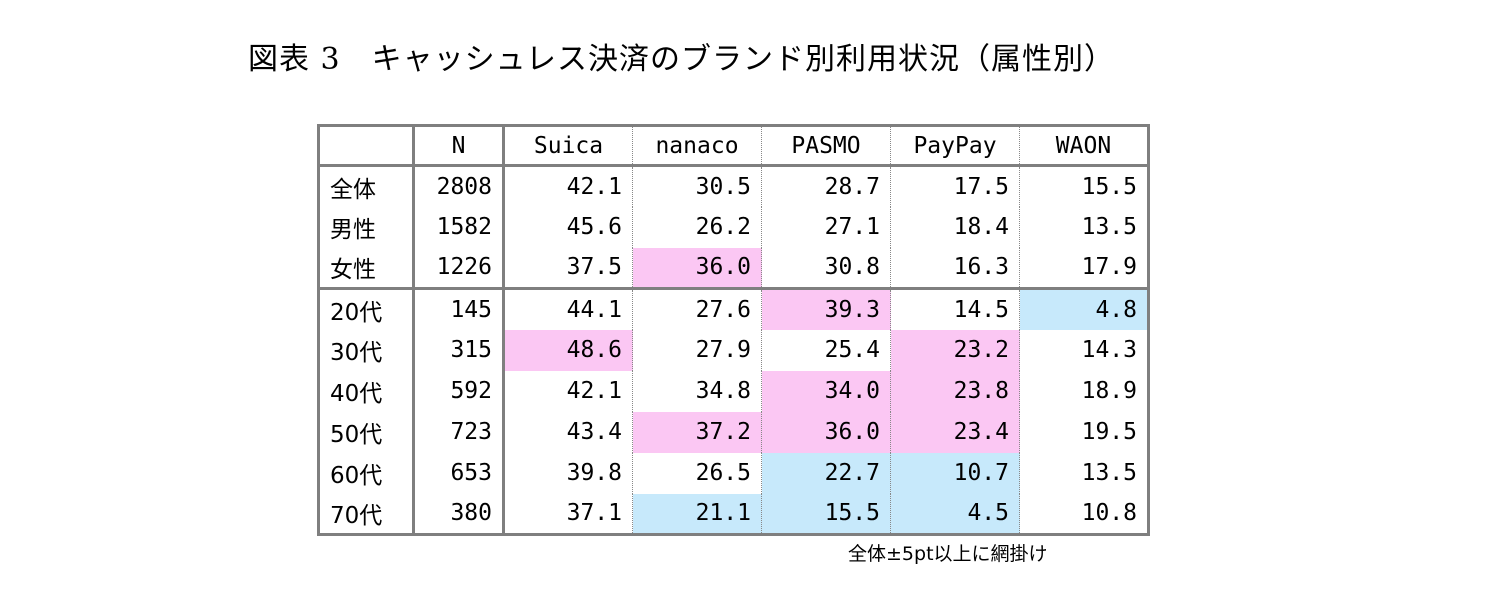  I want to click on row-label: 全体, so click(366, 186).